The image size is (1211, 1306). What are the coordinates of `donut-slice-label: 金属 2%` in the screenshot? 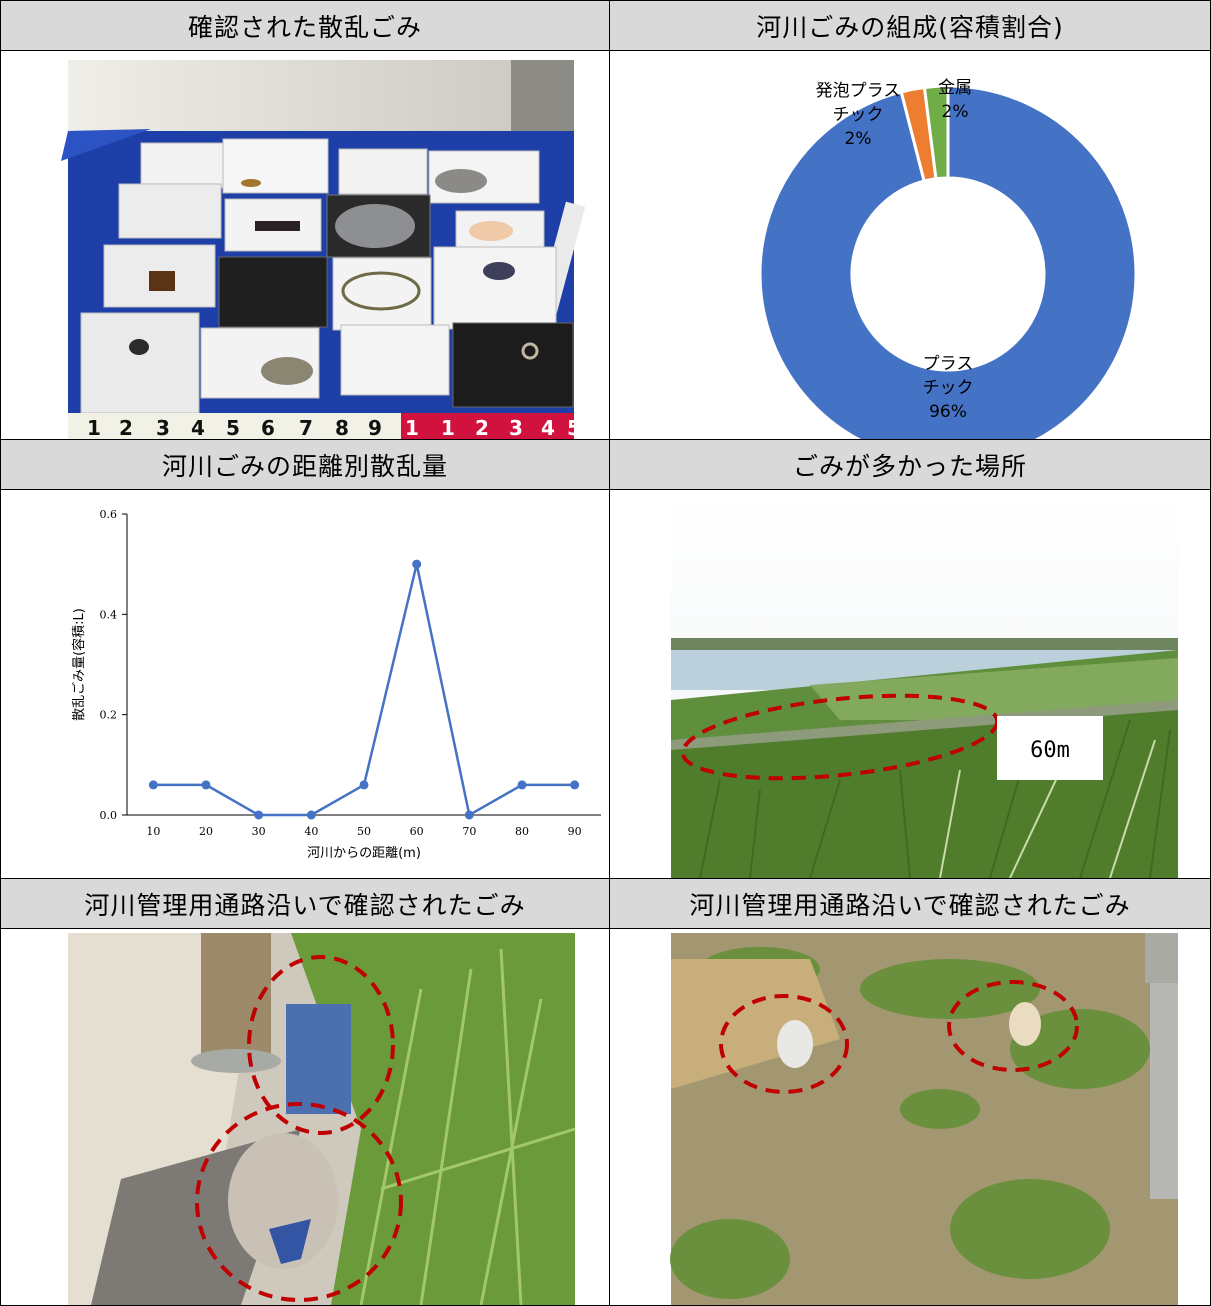 It's located at (955, 100).